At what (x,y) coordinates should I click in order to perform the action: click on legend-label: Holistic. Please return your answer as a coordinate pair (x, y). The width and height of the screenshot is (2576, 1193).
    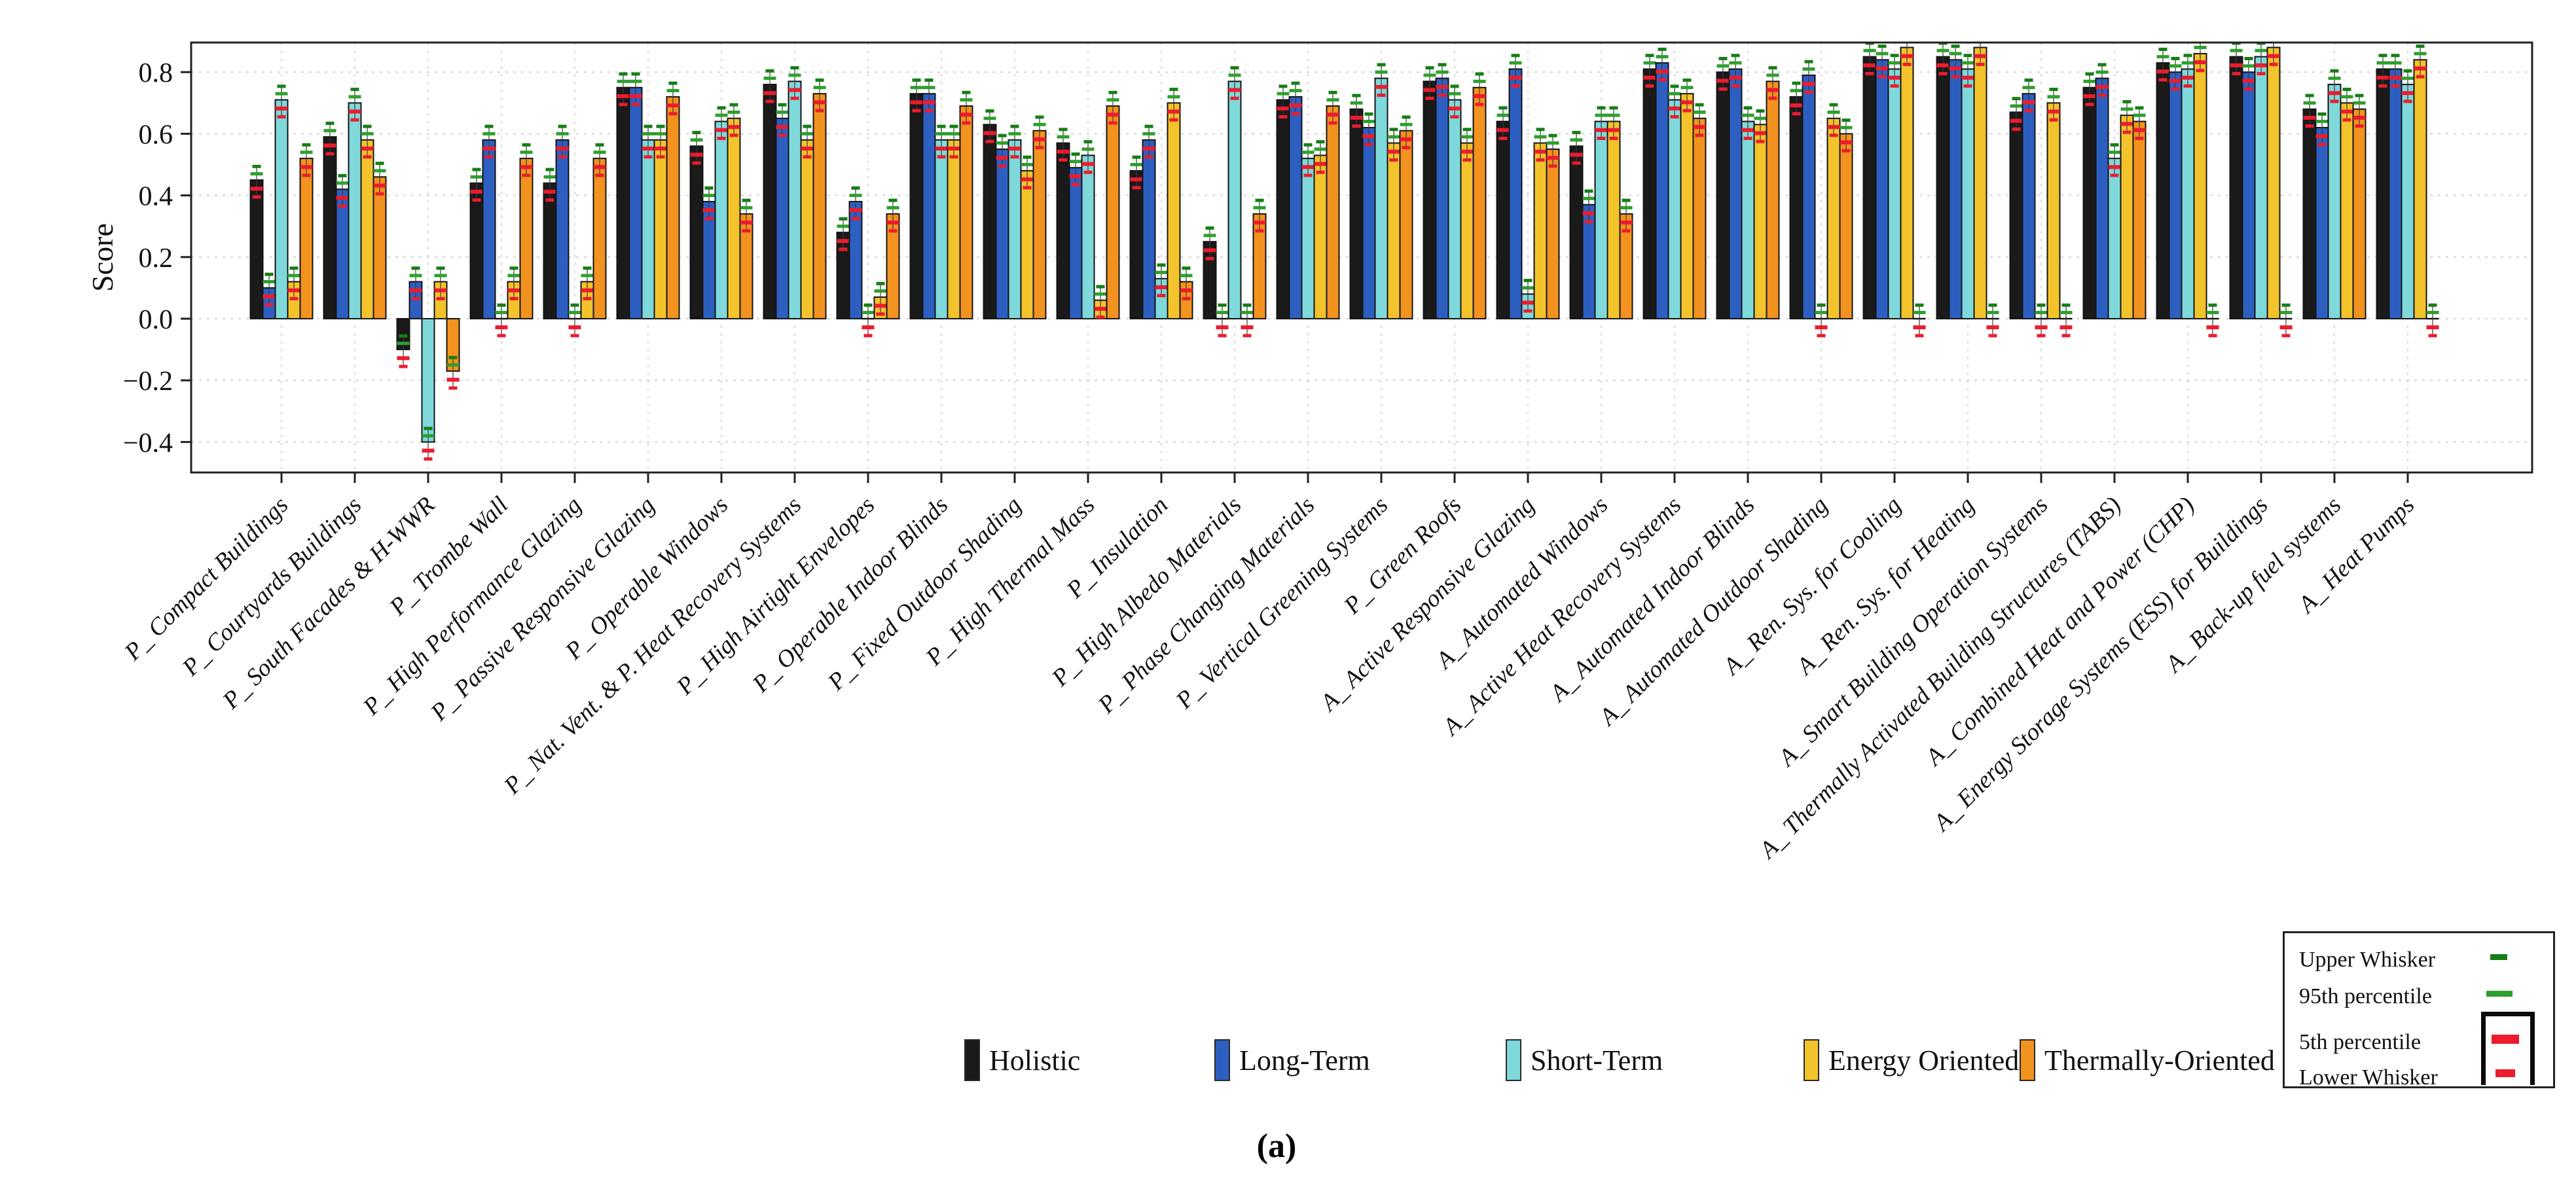
    Looking at the image, I should click on (1035, 1061).